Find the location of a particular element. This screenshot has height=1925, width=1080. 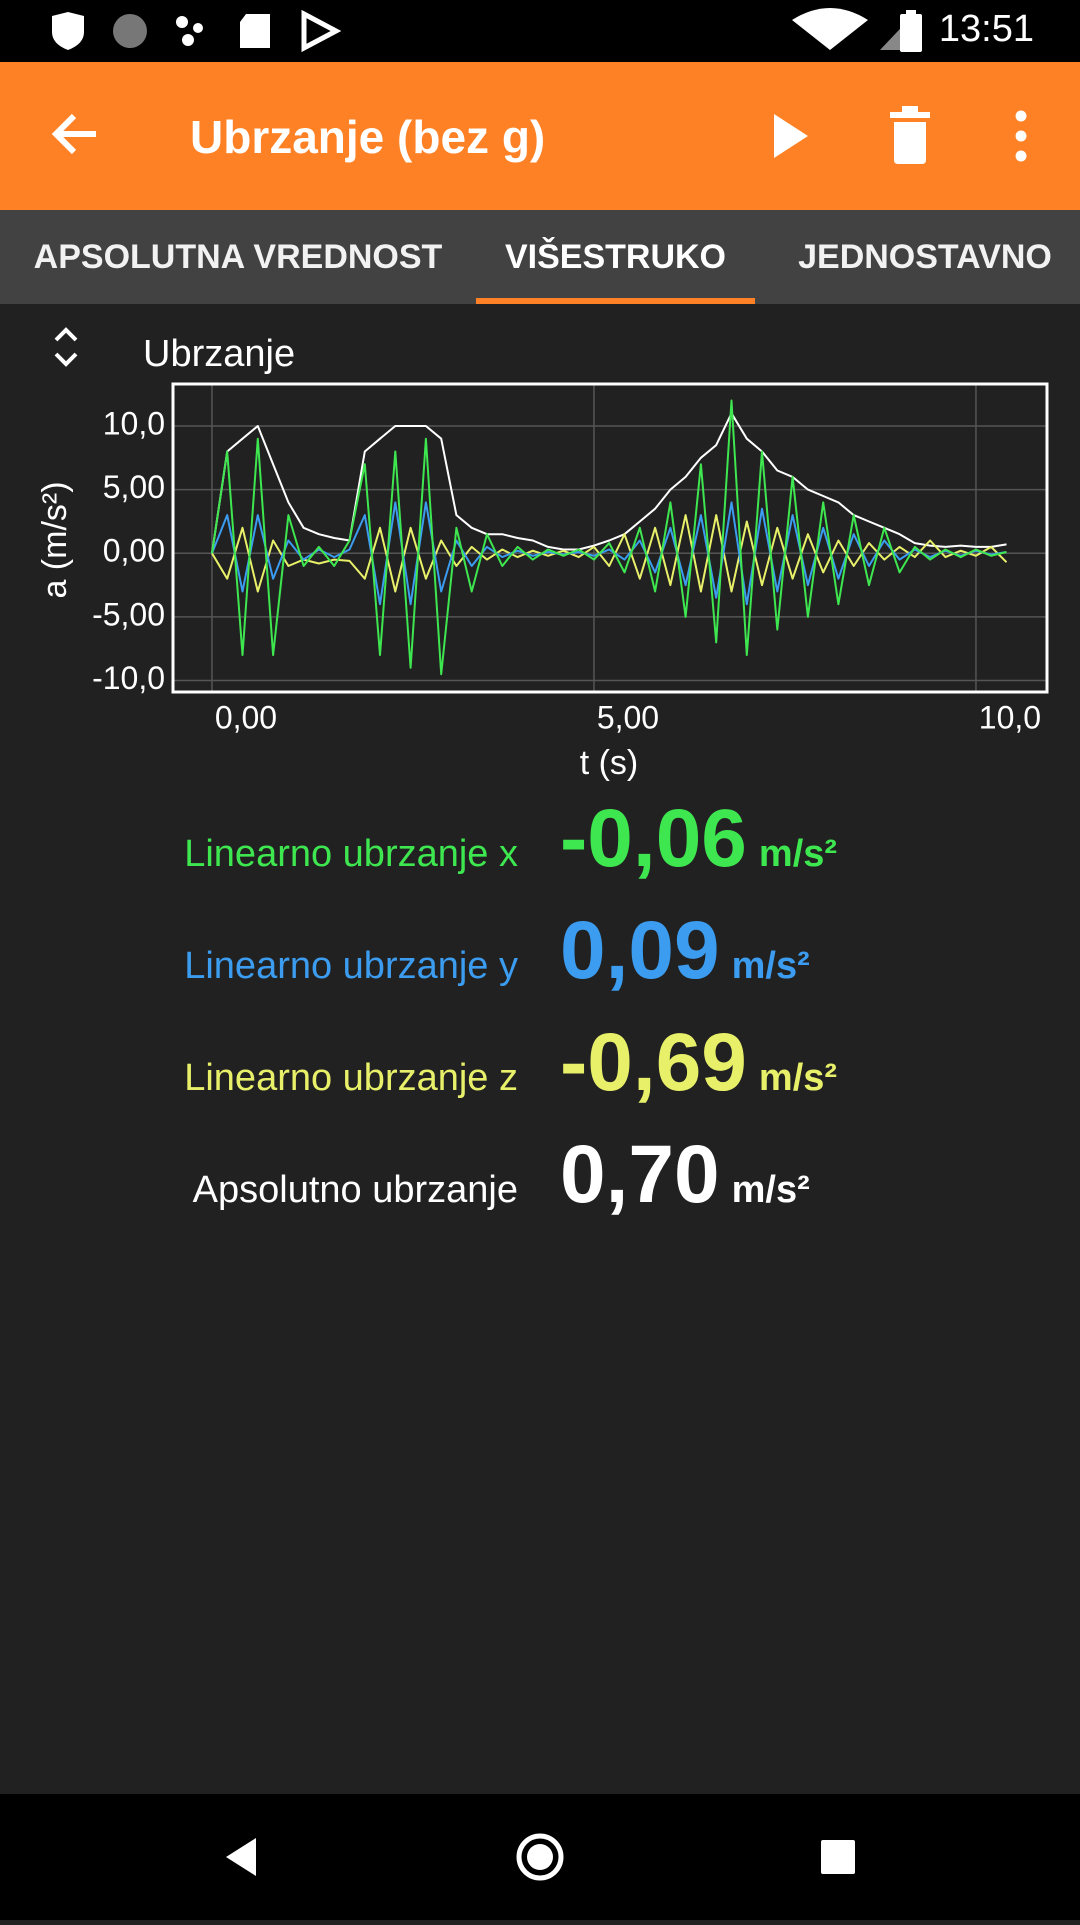

x-tick-label: 10,0 is located at coordinates (1010, 717).